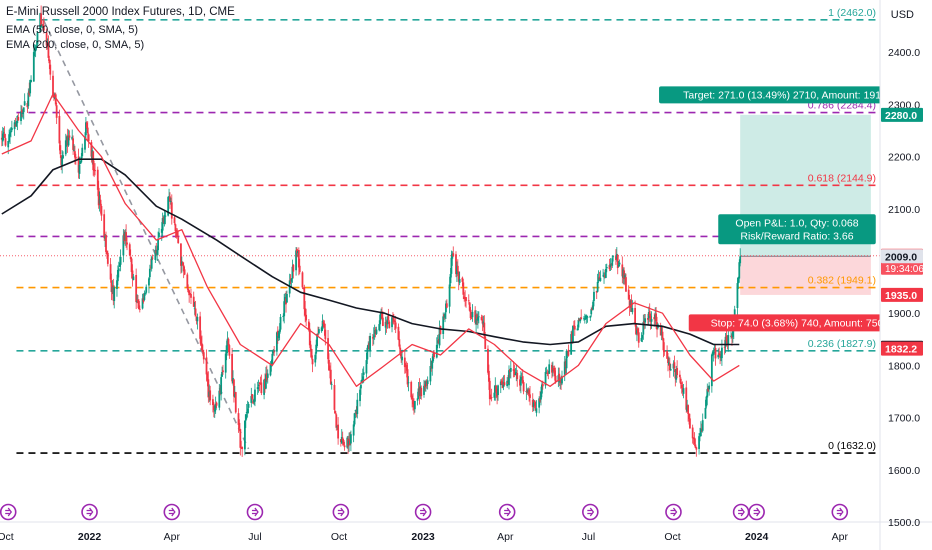 This screenshot has width=932, height=550. I want to click on event-markers, so click(424, 512).